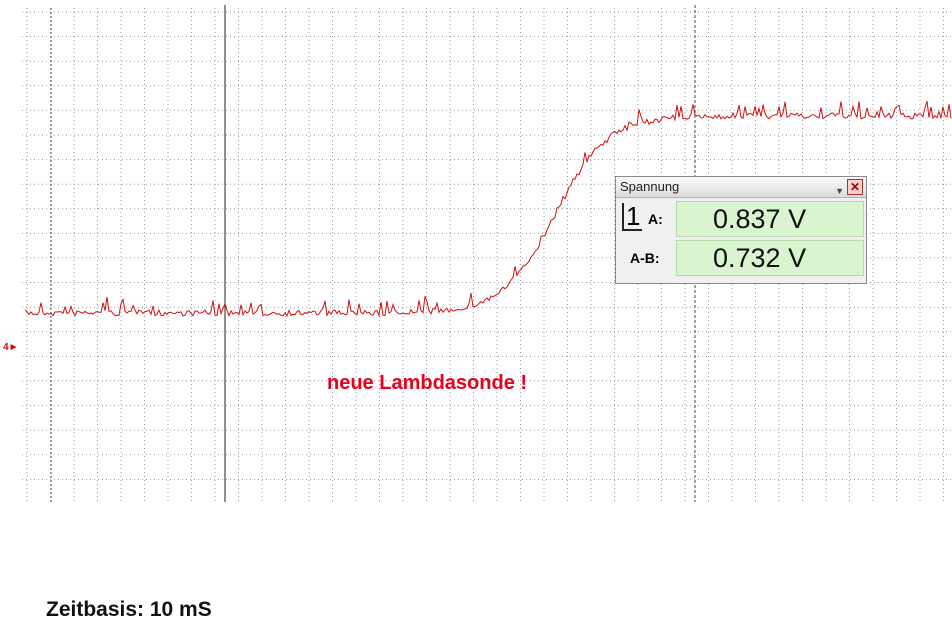 The width and height of the screenshot is (952, 631). Describe the element at coordinates (632, 217) in the screenshot. I see `channel: 1` at that location.